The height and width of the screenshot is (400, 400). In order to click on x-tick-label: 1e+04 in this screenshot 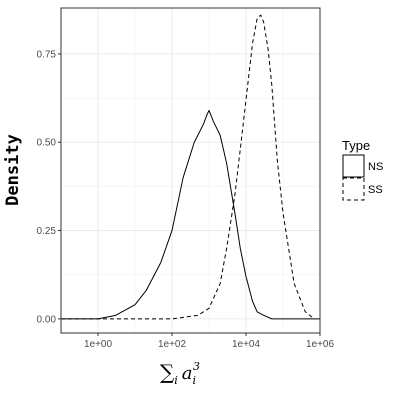, I will do `click(246, 344)`.